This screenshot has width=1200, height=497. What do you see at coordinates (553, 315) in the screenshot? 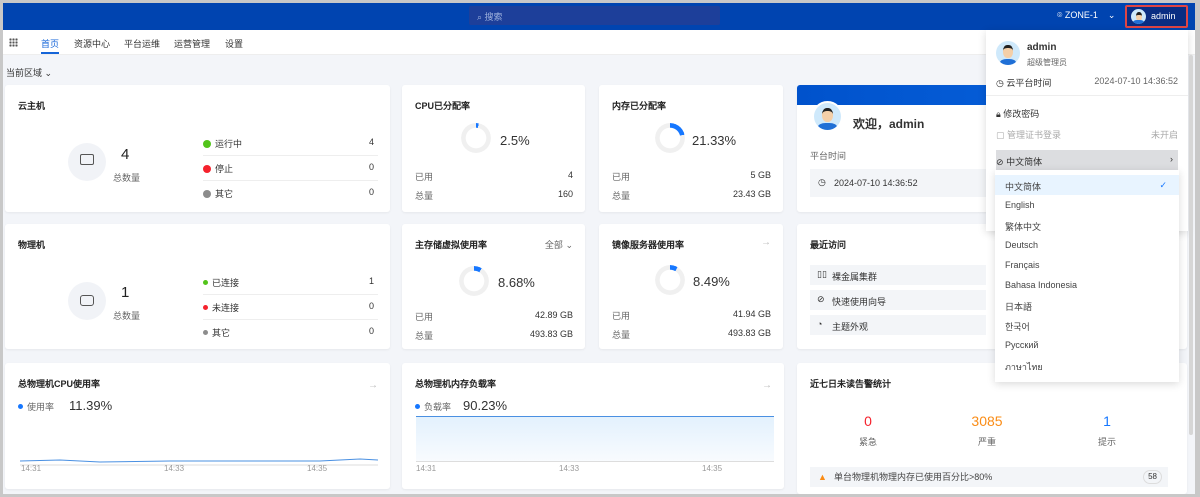
I see `used-value: 42.89 GB` at bounding box center [553, 315].